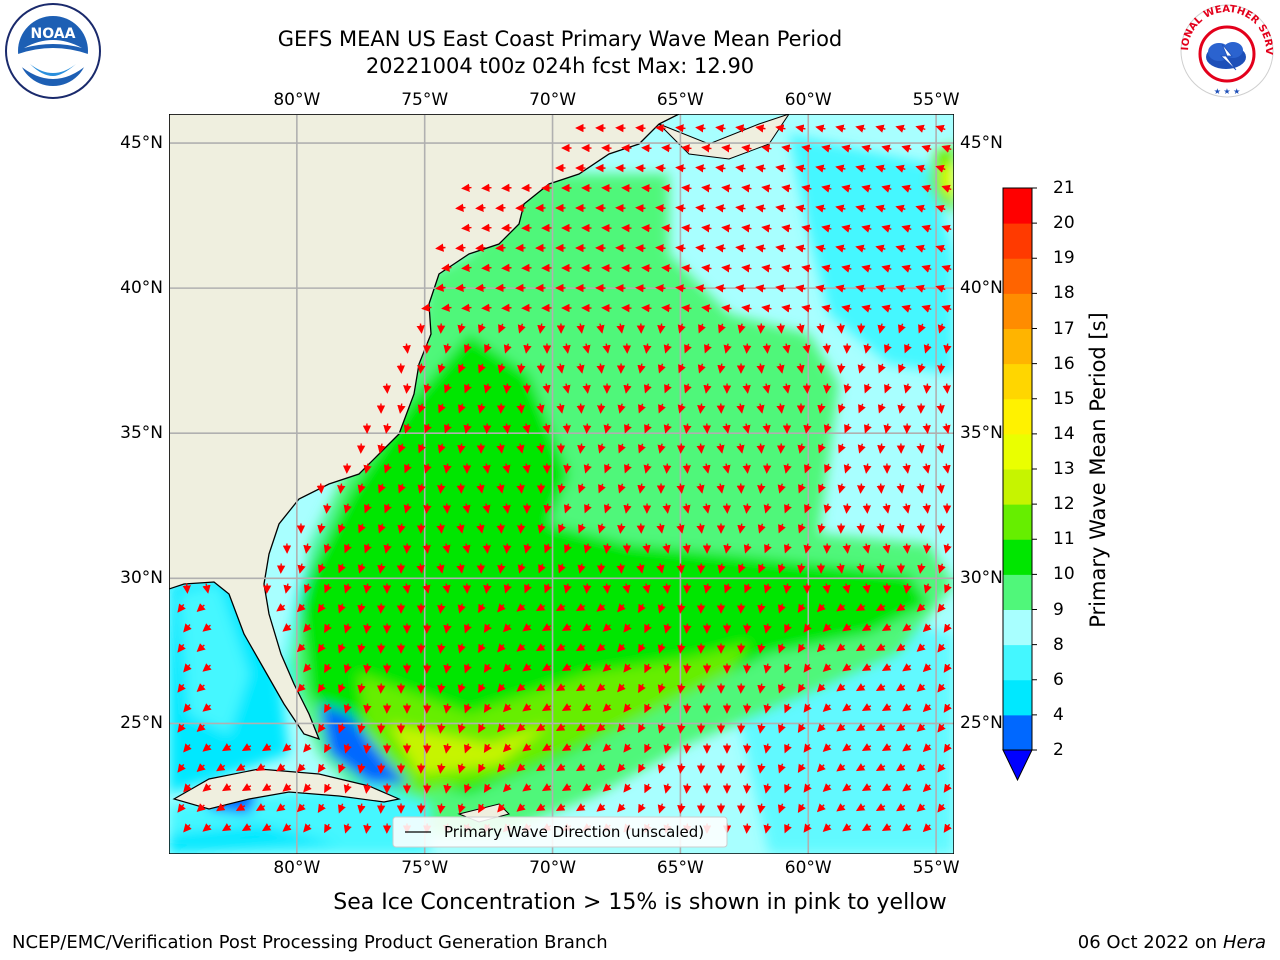  What do you see at coordinates (141, 578) in the screenshot?
I see `lat-label-left: 30°N` at bounding box center [141, 578].